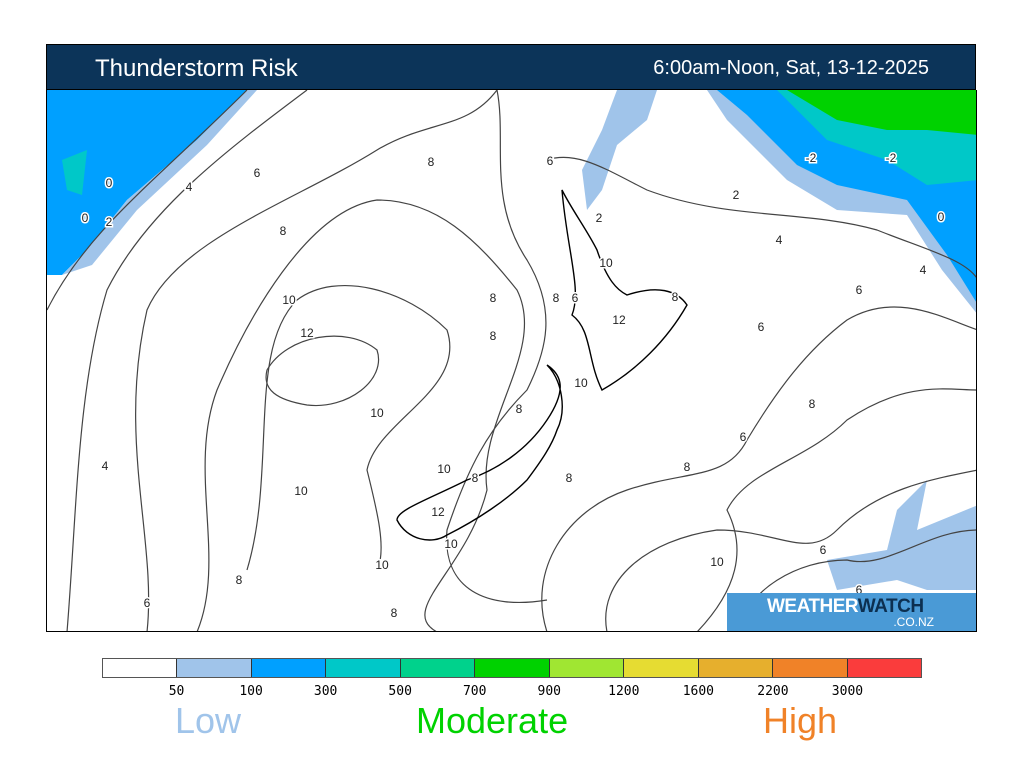 This screenshot has height=768, width=1024. What do you see at coordinates (913, 622) in the screenshot?
I see `logo-domain: .CO.NZ` at bounding box center [913, 622].